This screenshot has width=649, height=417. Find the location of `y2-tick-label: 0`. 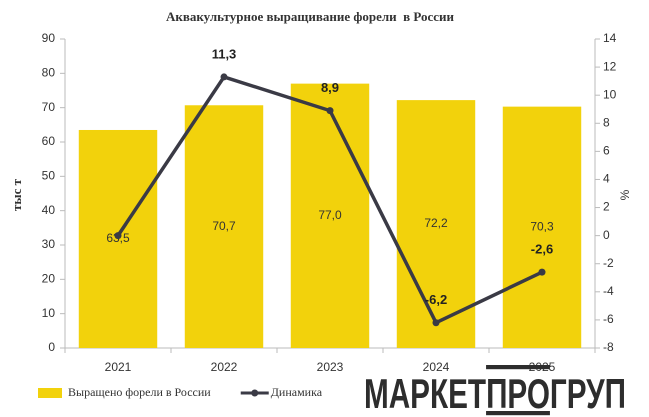

y2-tick-label: 0 is located at coordinates (606, 235).